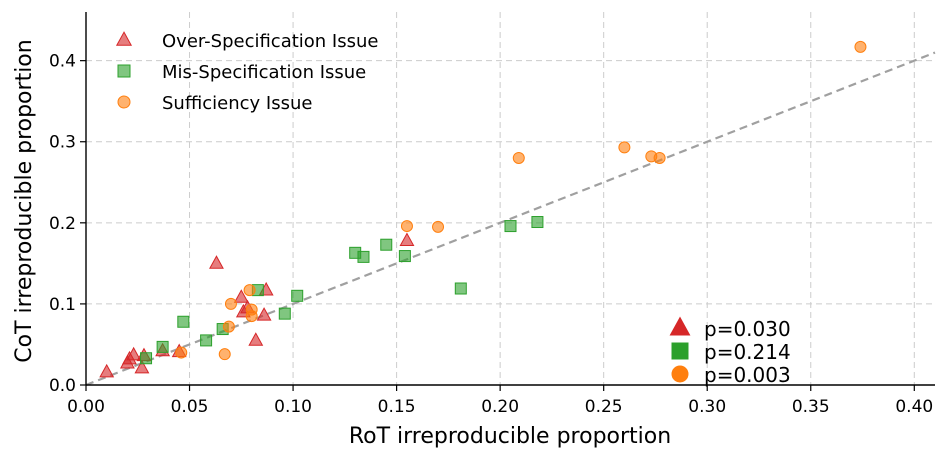  Describe the element at coordinates (342, 290) in the screenshot. I see `series-mis-specification-issue` at that location.